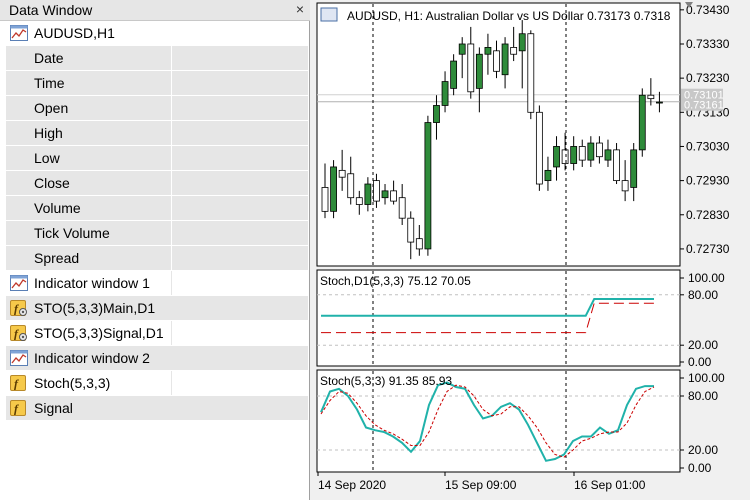 The height and width of the screenshot is (500, 750). I want to click on price-arrow-icon, so click(689, 5).